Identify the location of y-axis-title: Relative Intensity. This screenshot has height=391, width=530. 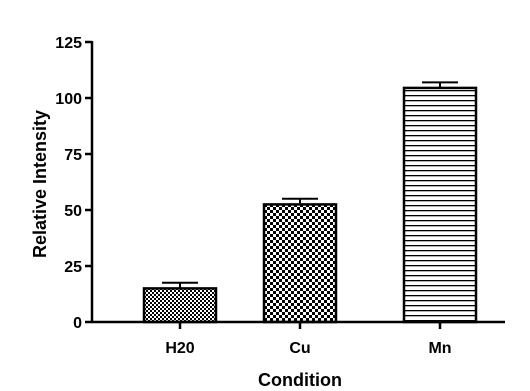
(40, 184).